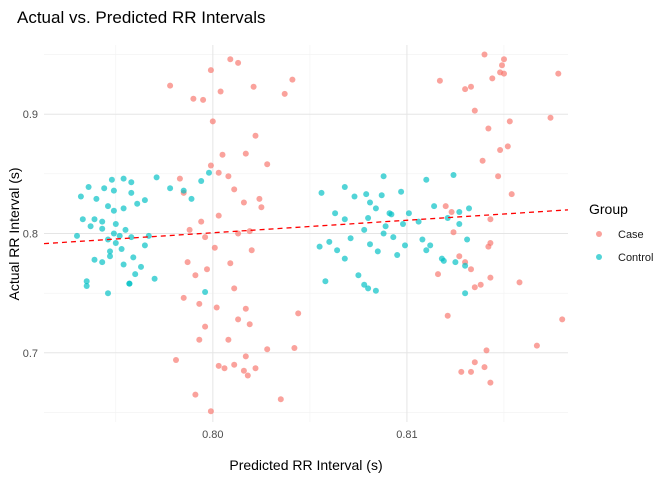 The height and width of the screenshot is (480, 672). What do you see at coordinates (14, 233) in the screenshot?
I see `y-axis-title: Actual RR Interval (s)` at bounding box center [14, 233].